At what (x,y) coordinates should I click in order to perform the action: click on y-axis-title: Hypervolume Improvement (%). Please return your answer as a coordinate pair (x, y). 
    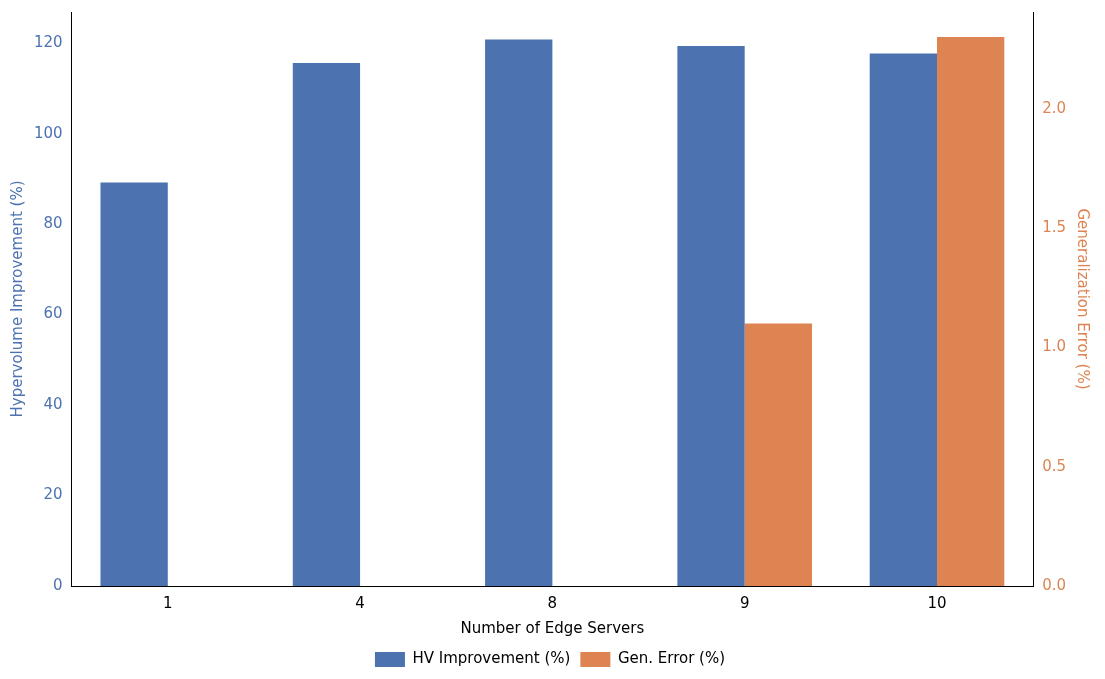
    Looking at the image, I should click on (16, 299).